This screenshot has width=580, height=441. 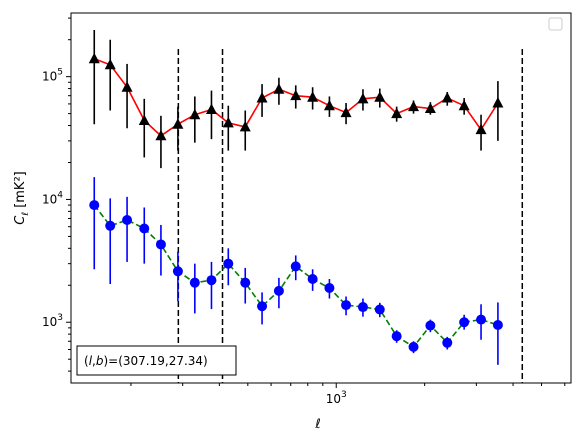 What do you see at coordinates (555, 24) in the screenshot?
I see `legend-box` at bounding box center [555, 24].